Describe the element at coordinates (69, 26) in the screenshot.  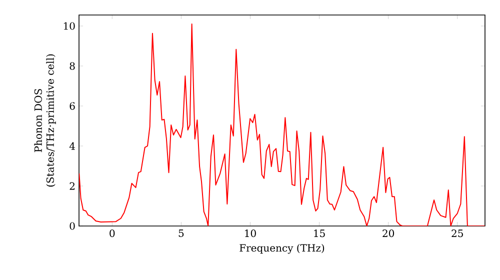
I see `y-tick-label: 10` at that location.